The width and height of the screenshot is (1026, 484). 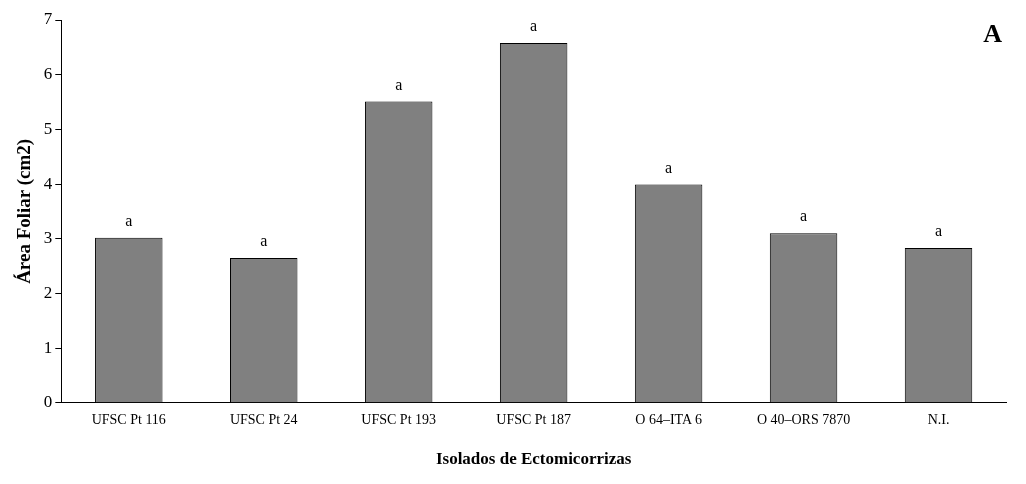 I want to click on x-tick-label: UFSC Pt 193, so click(x=399, y=419).